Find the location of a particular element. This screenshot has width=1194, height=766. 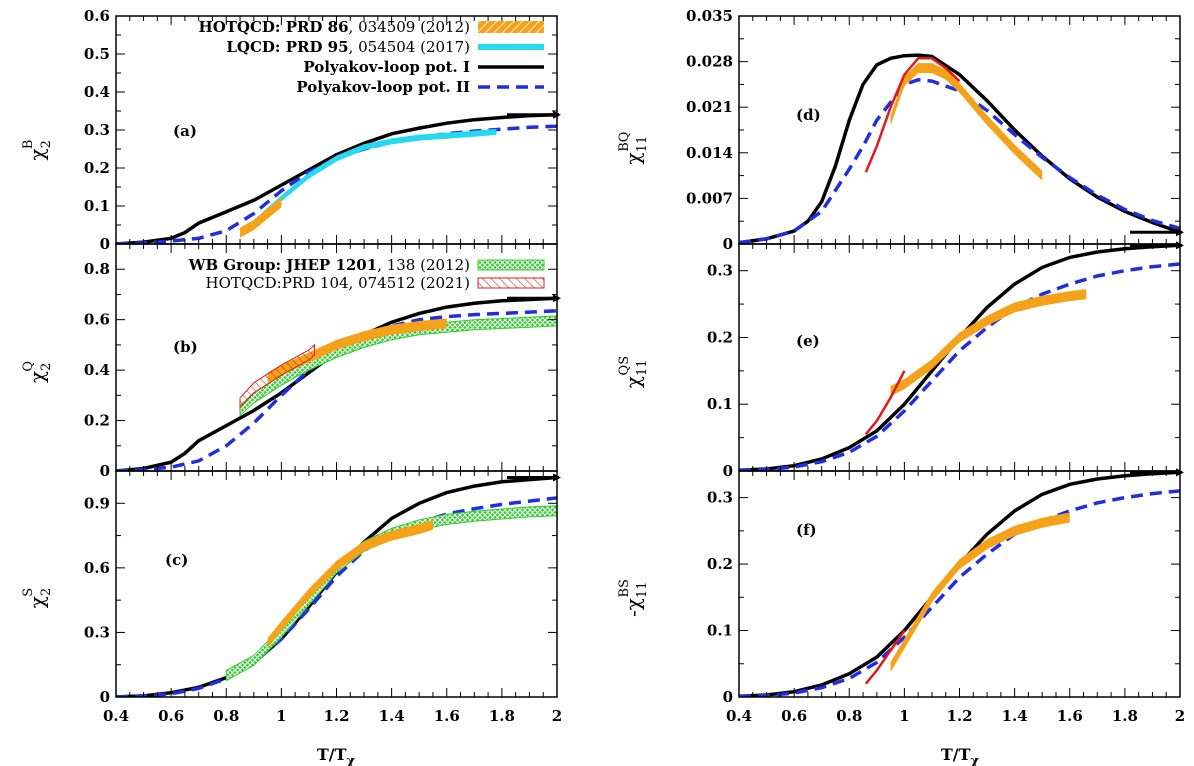

y-axis-label: χ2S is located at coordinates (37, 598).